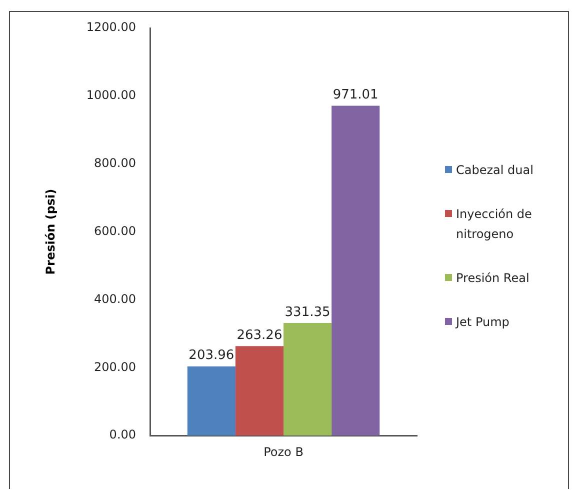  What do you see at coordinates (307, 312) in the screenshot?
I see `data-label: 331.35` at bounding box center [307, 312].